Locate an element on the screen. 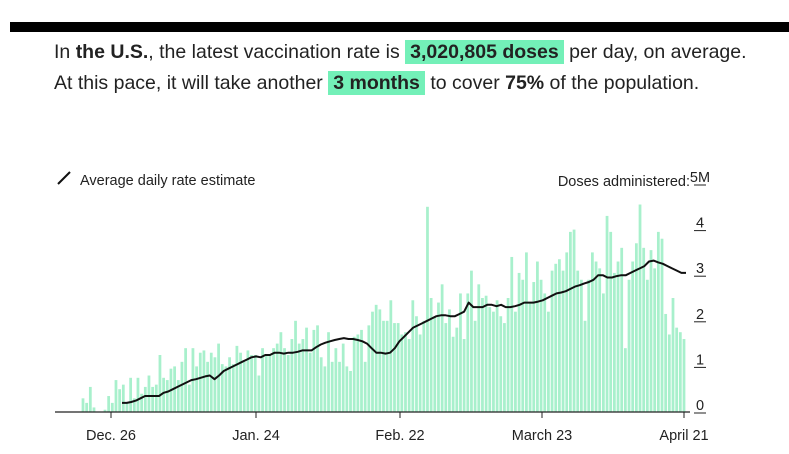 This screenshot has height=454, width=789. headline-region: the U.S. is located at coordinates (112, 52).